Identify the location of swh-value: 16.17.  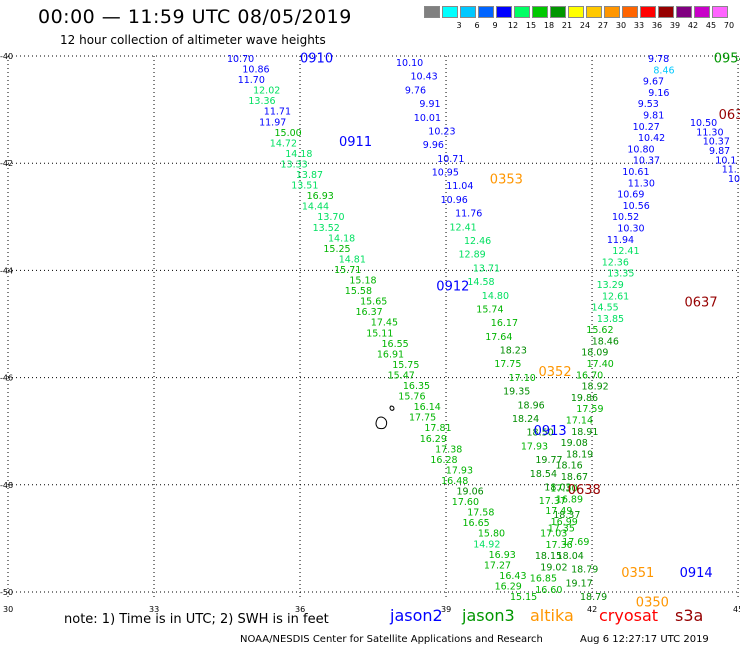
(504, 323).